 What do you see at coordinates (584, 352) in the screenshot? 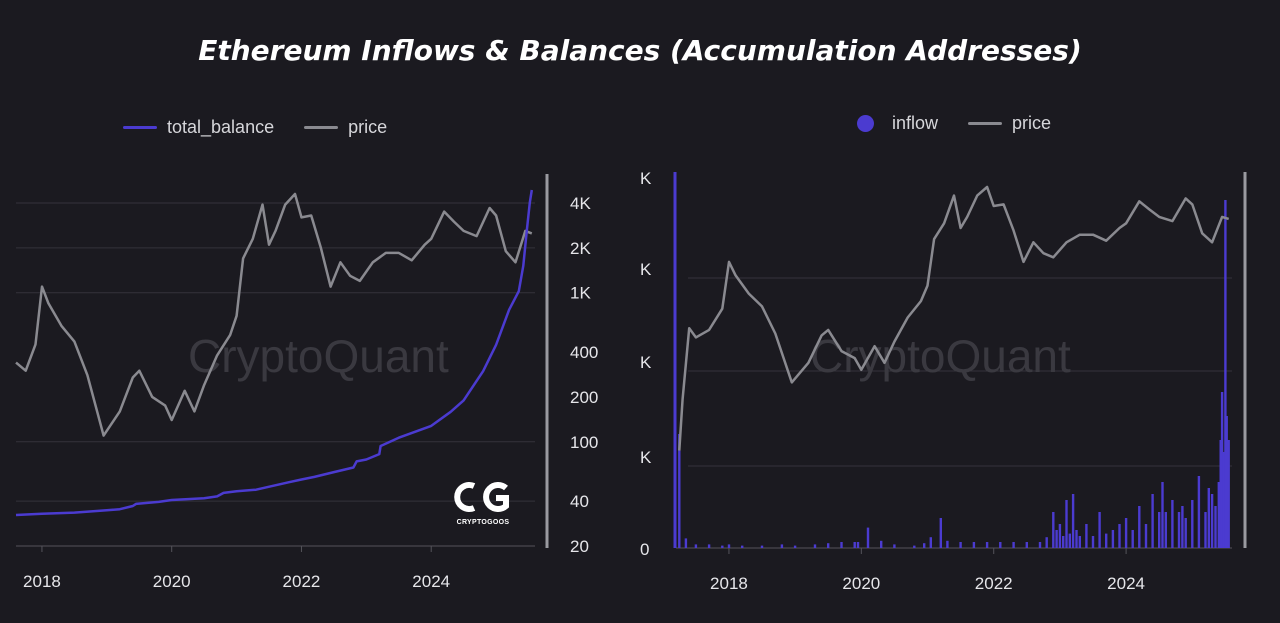
I see `left-y-tick-label: 400` at bounding box center [584, 352].